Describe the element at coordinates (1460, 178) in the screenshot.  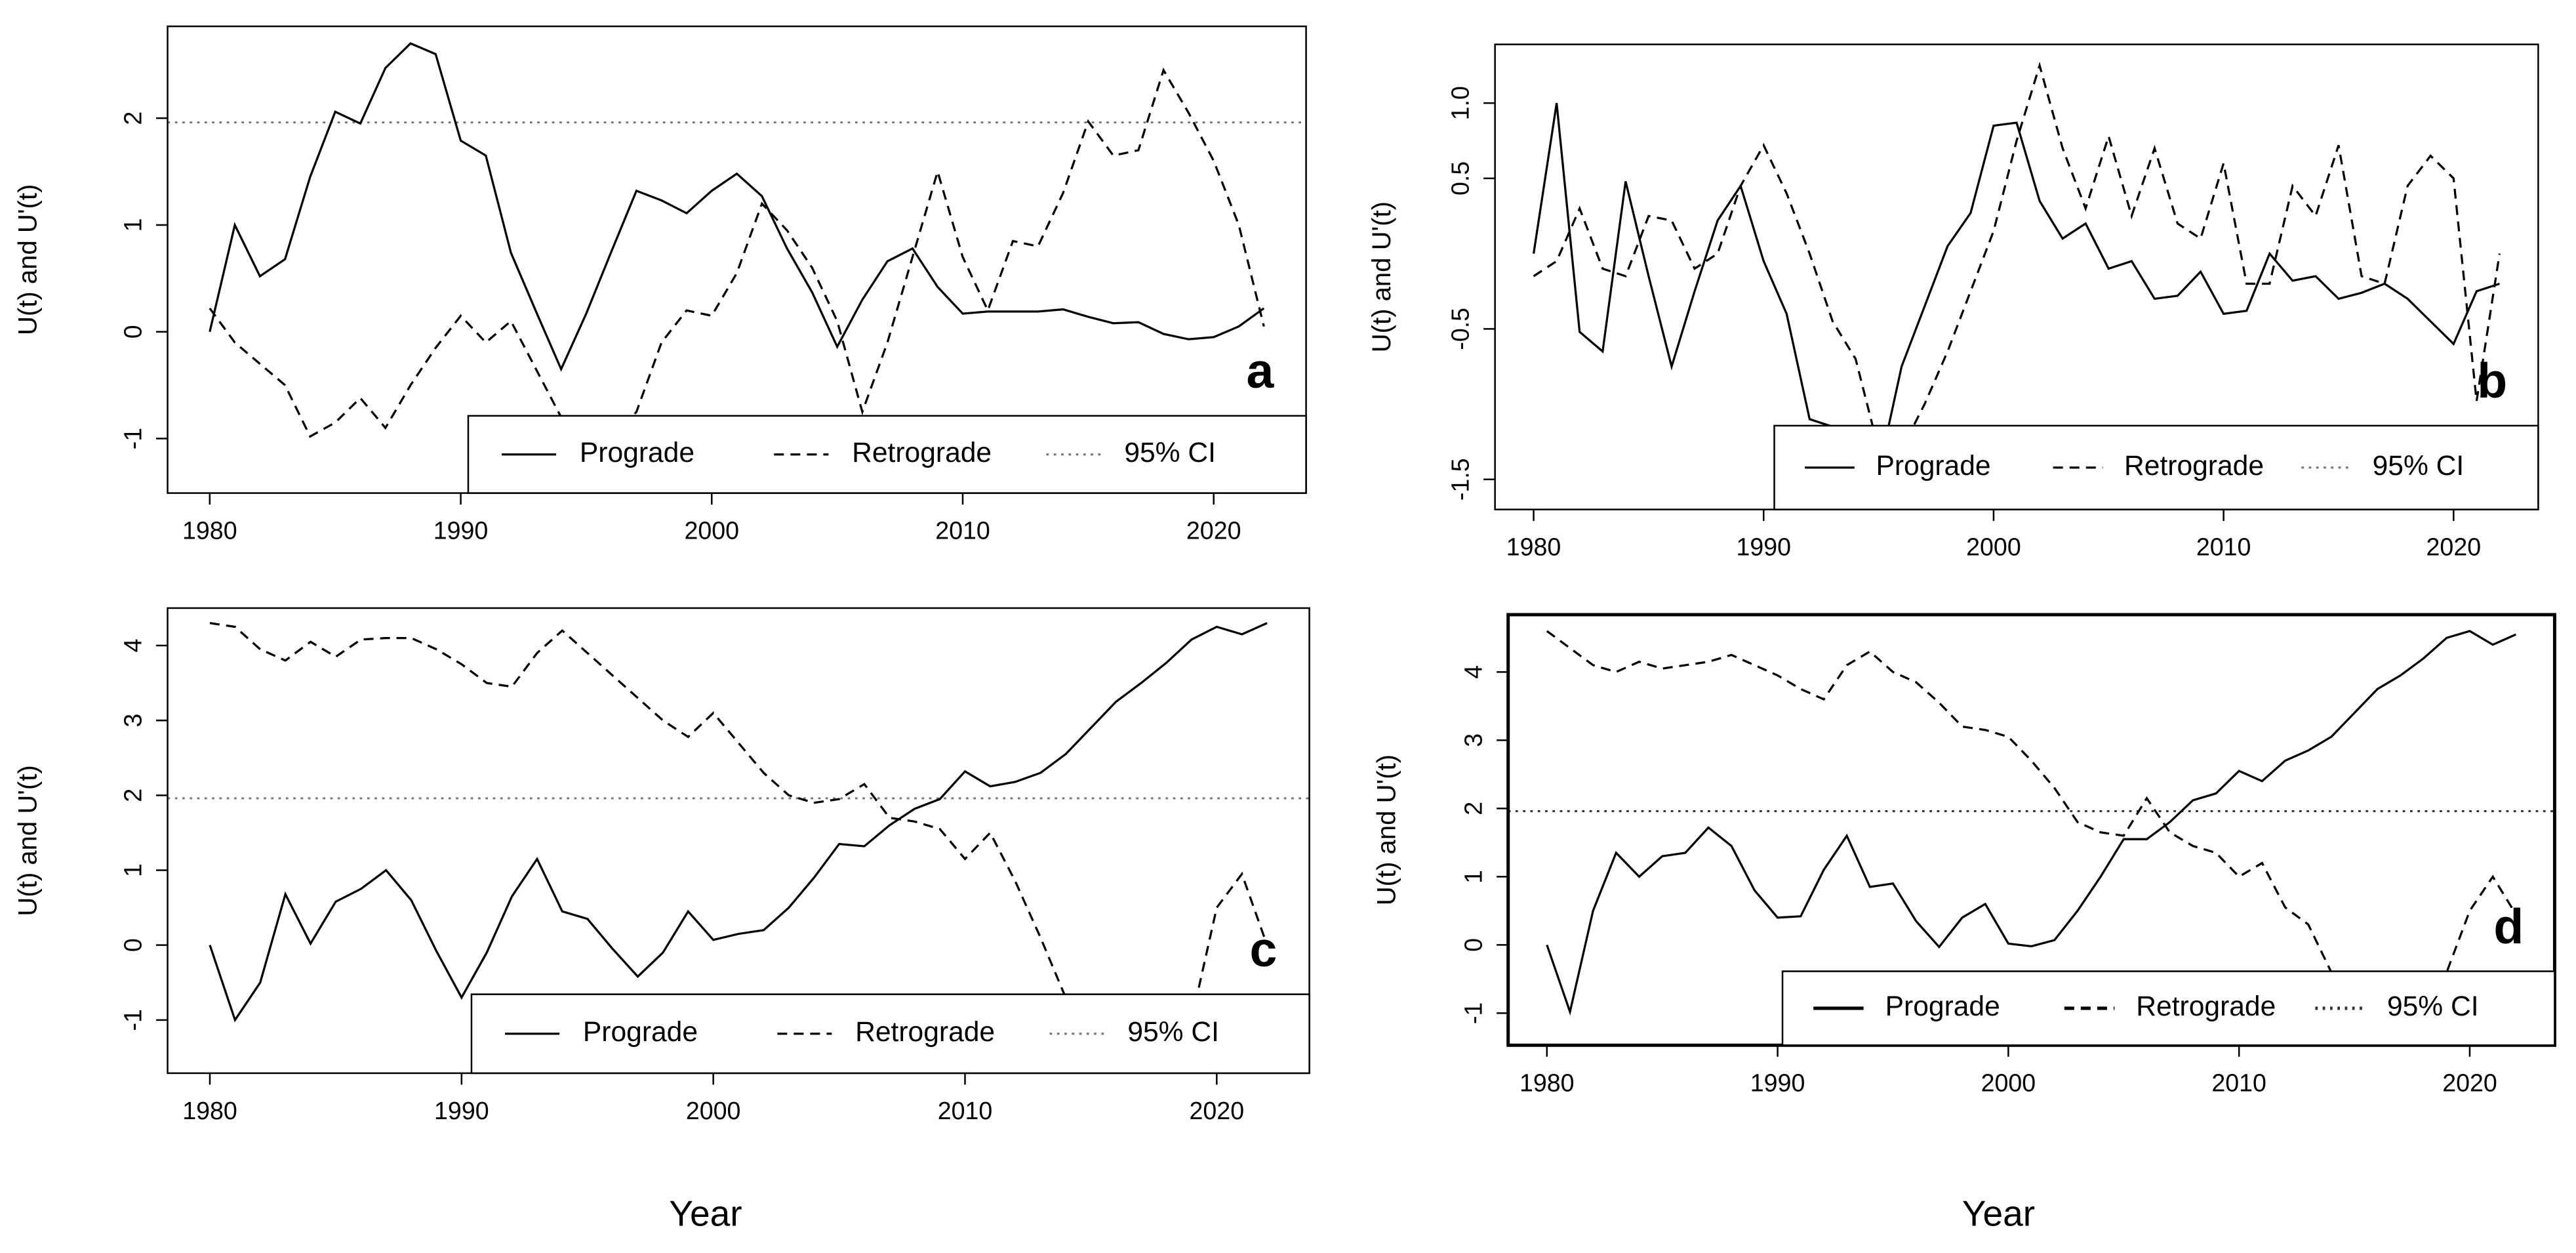
I see `y-tick-label: 0.5` at that location.